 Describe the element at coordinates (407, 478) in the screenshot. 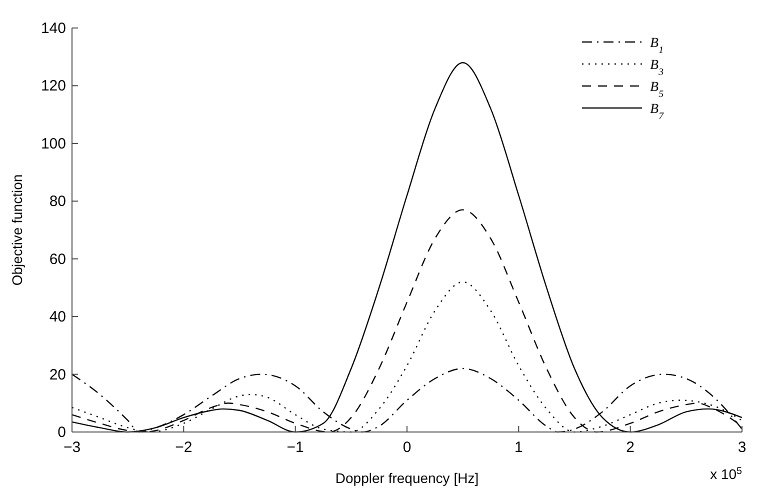

I see `x-axis-title: Doppler frequency [Hz]` at that location.